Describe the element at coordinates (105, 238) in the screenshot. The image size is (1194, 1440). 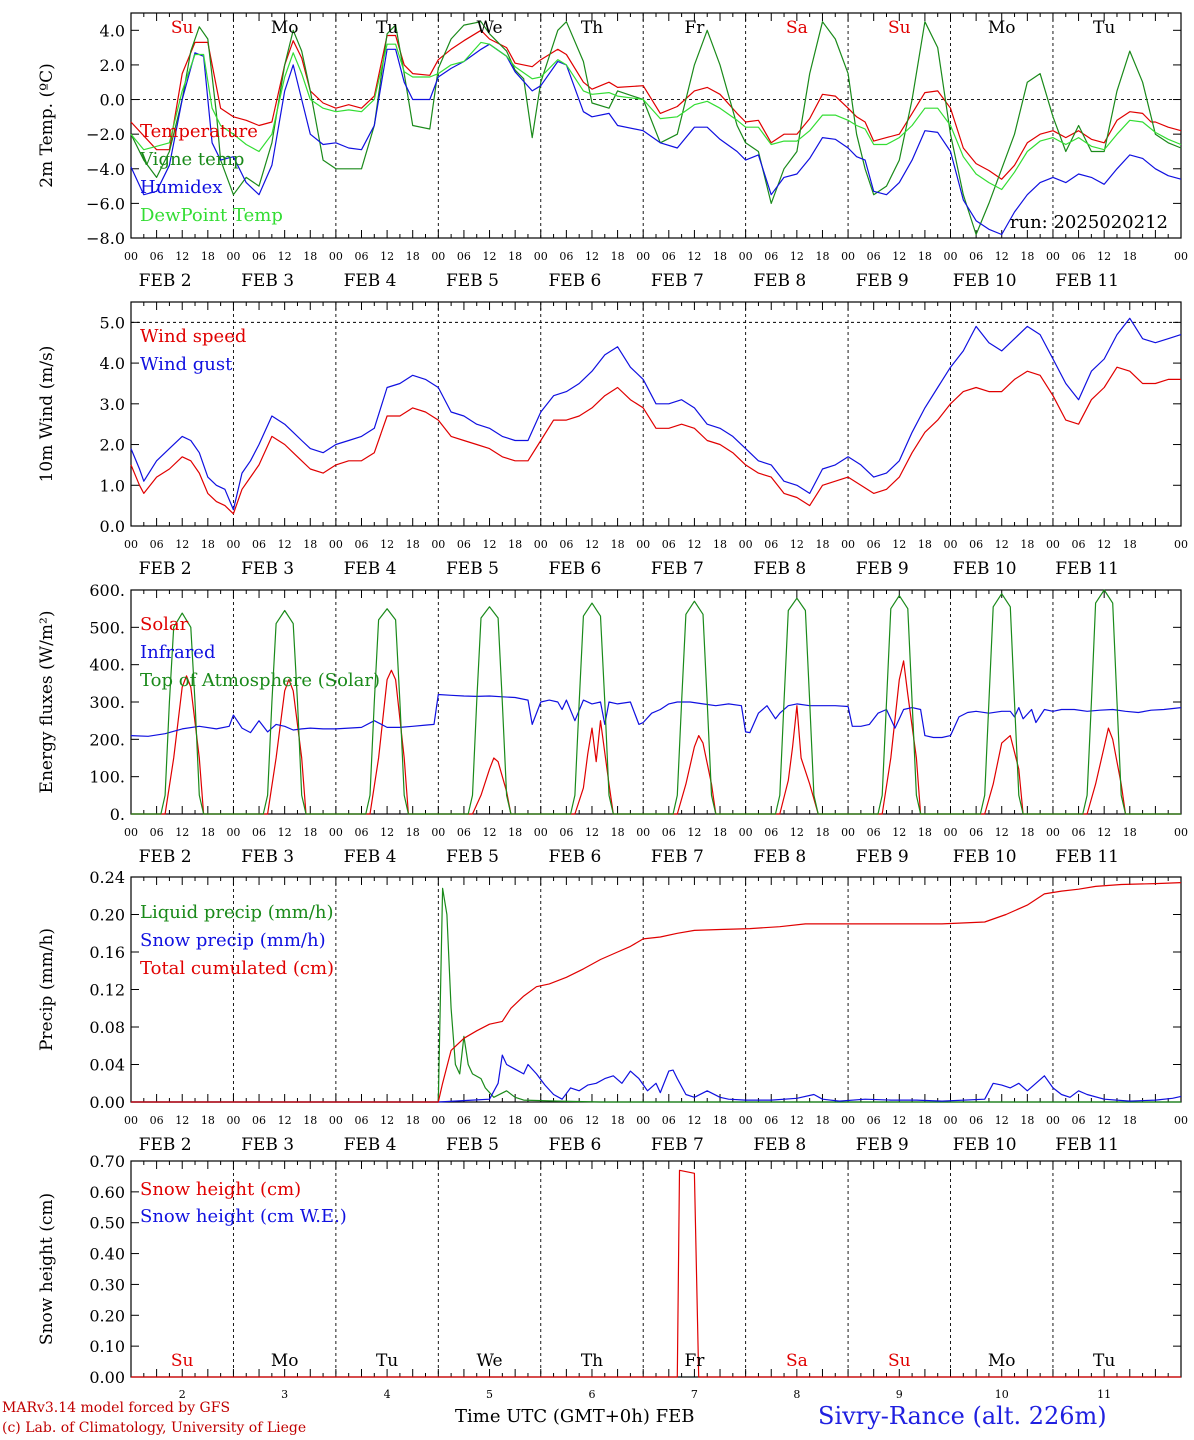
I see `y-tick-label: −8.0` at that location.